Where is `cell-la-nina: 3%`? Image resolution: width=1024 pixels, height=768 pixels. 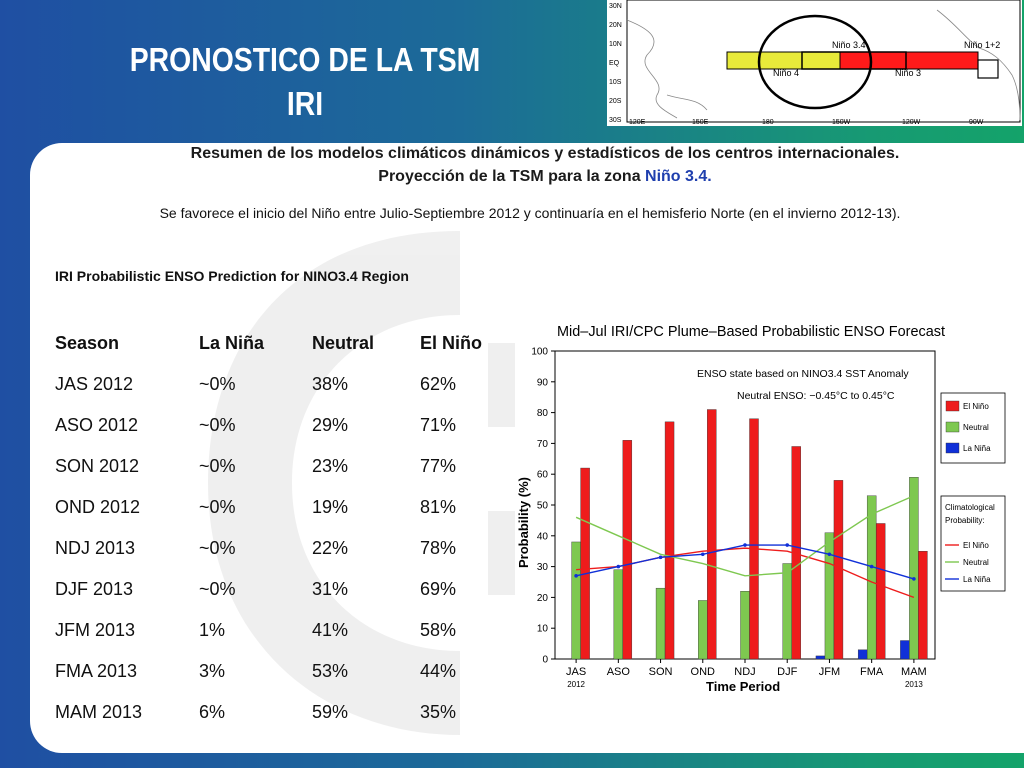
cell-la-nina: 3% is located at coordinates (212, 671).